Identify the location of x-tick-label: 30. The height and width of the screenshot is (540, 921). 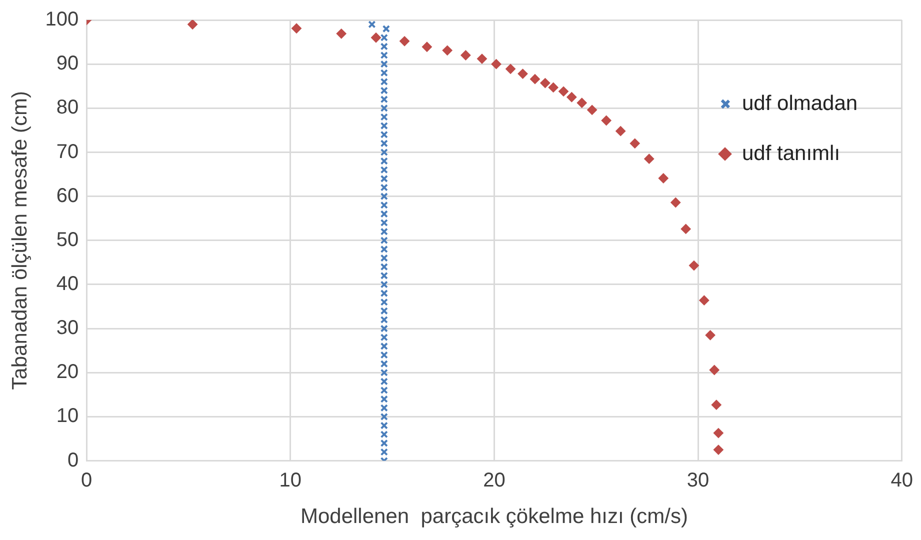
(698, 480).